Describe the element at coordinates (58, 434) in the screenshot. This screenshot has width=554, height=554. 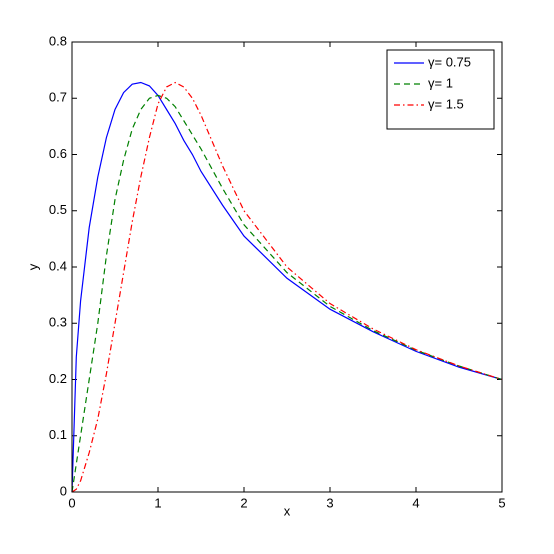
I see `y-tick-label: 0.1` at that location.